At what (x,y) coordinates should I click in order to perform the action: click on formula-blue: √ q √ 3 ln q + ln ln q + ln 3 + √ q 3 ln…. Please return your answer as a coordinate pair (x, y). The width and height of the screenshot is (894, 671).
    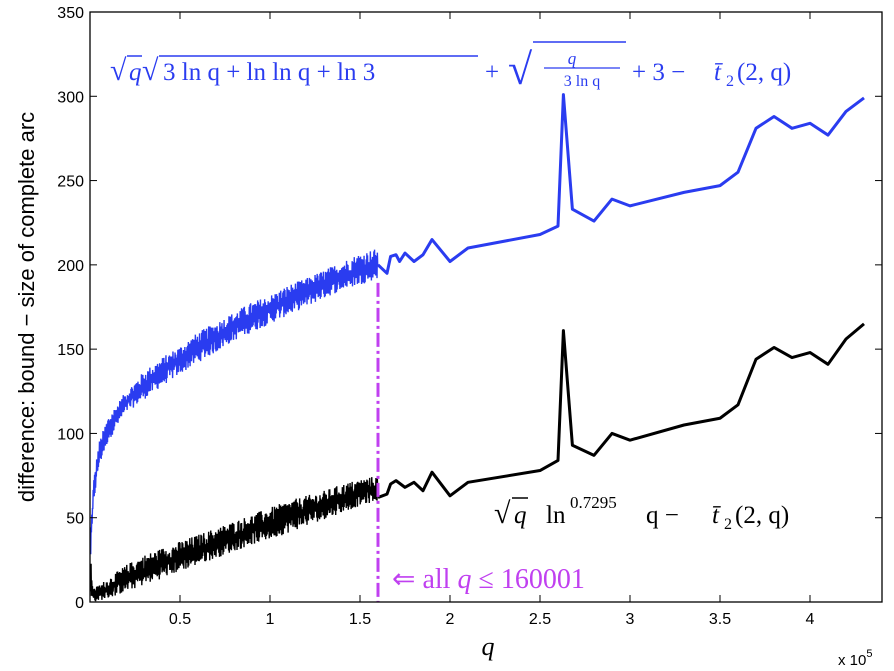
    Looking at the image, I should click on (450, 67).